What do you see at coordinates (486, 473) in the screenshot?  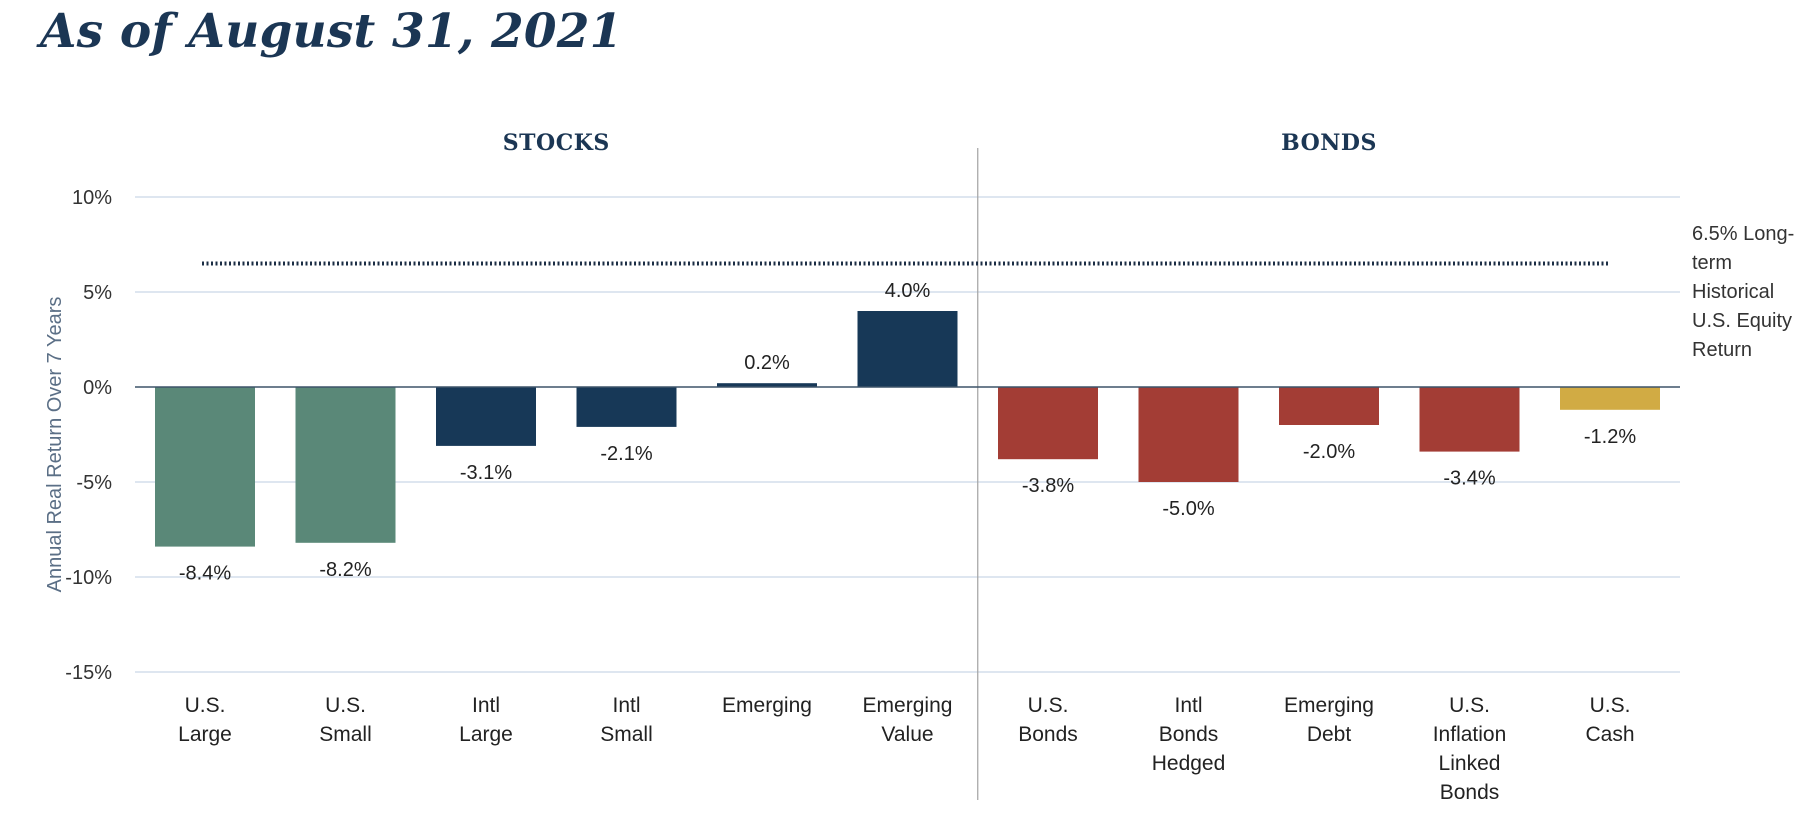 I see `data-label: -3.1%` at bounding box center [486, 473].